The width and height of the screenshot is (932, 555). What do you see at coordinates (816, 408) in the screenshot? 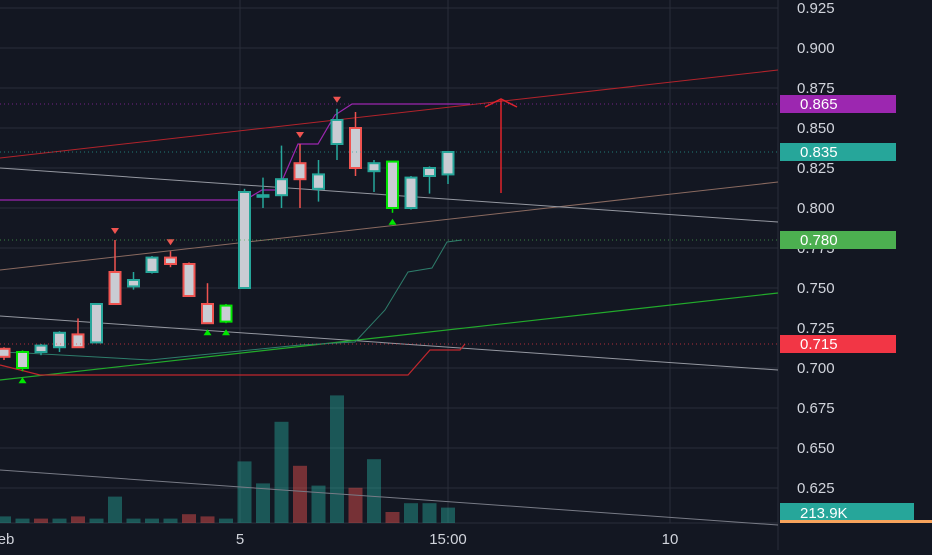
I see `price-tick-label: 0.675` at bounding box center [816, 408].